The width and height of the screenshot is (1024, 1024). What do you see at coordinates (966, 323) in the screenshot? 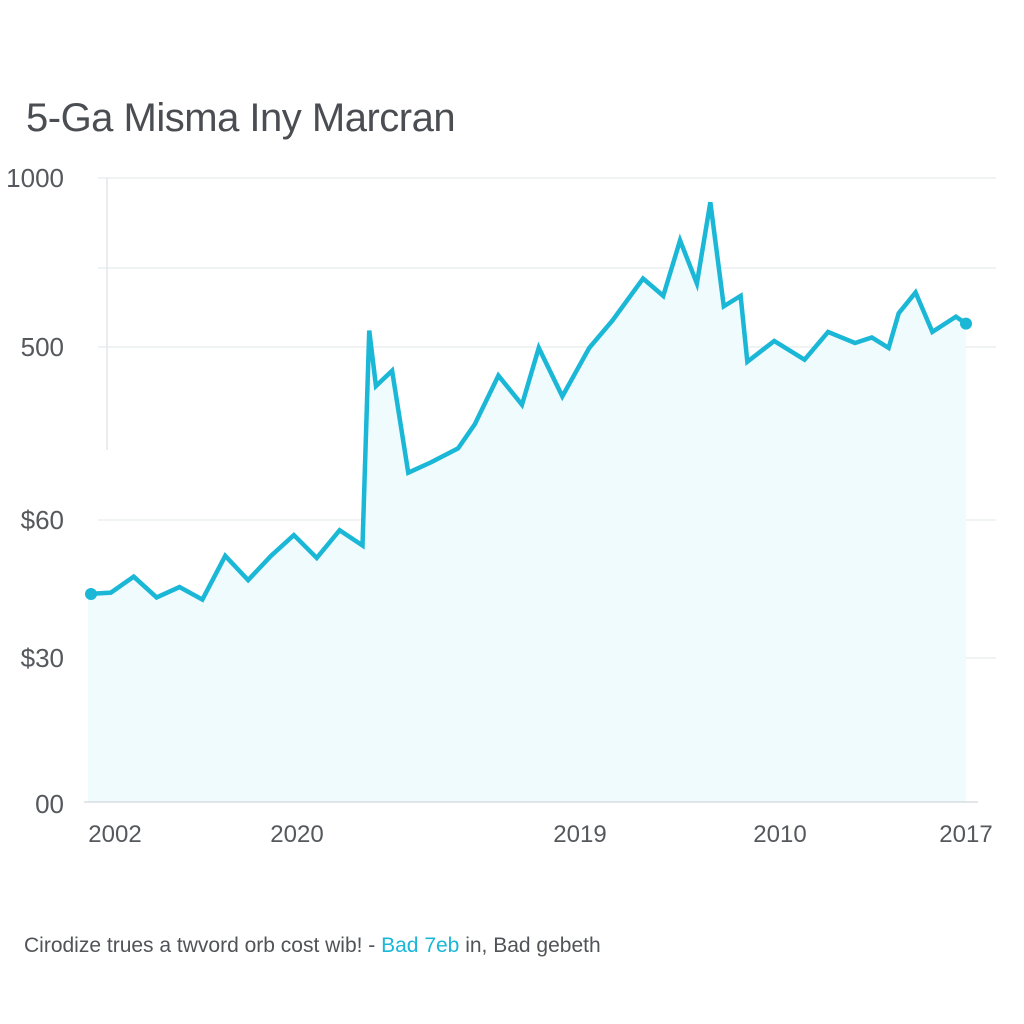
I see `series-end-point` at bounding box center [966, 323].